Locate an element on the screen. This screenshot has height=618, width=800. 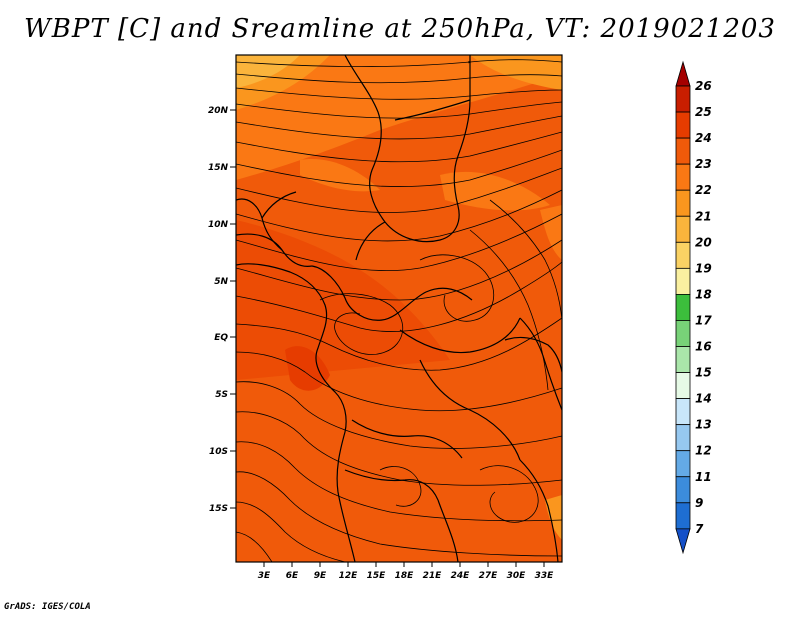
lon-label-21e: 21E is located at coordinates (433, 576).